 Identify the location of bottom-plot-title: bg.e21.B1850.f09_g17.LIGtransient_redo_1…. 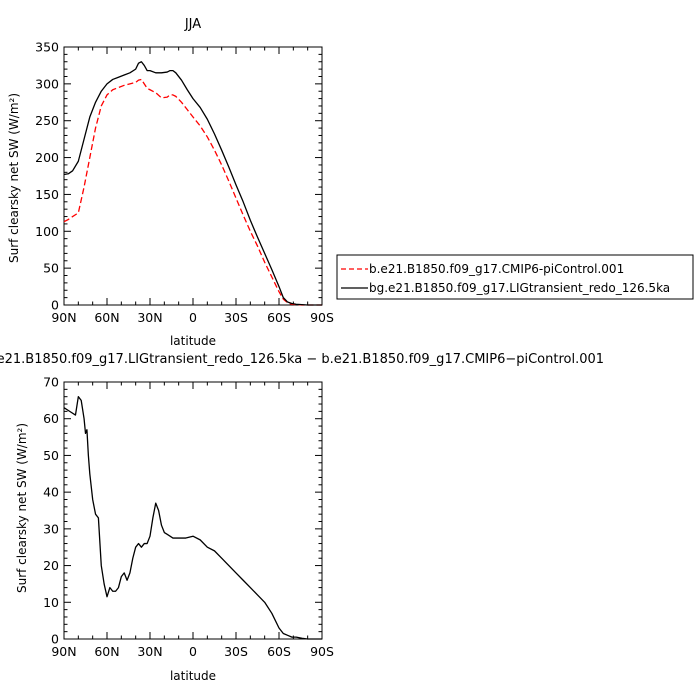
(302, 359).